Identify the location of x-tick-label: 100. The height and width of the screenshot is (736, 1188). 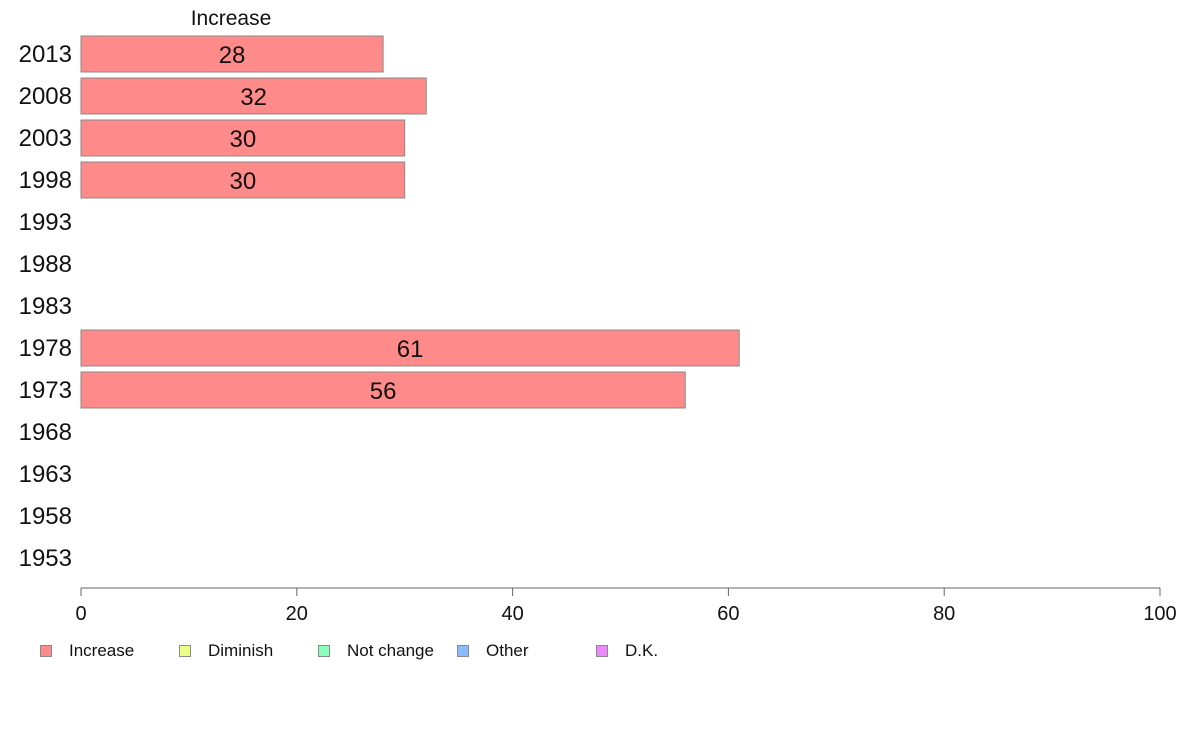
(1159, 614).